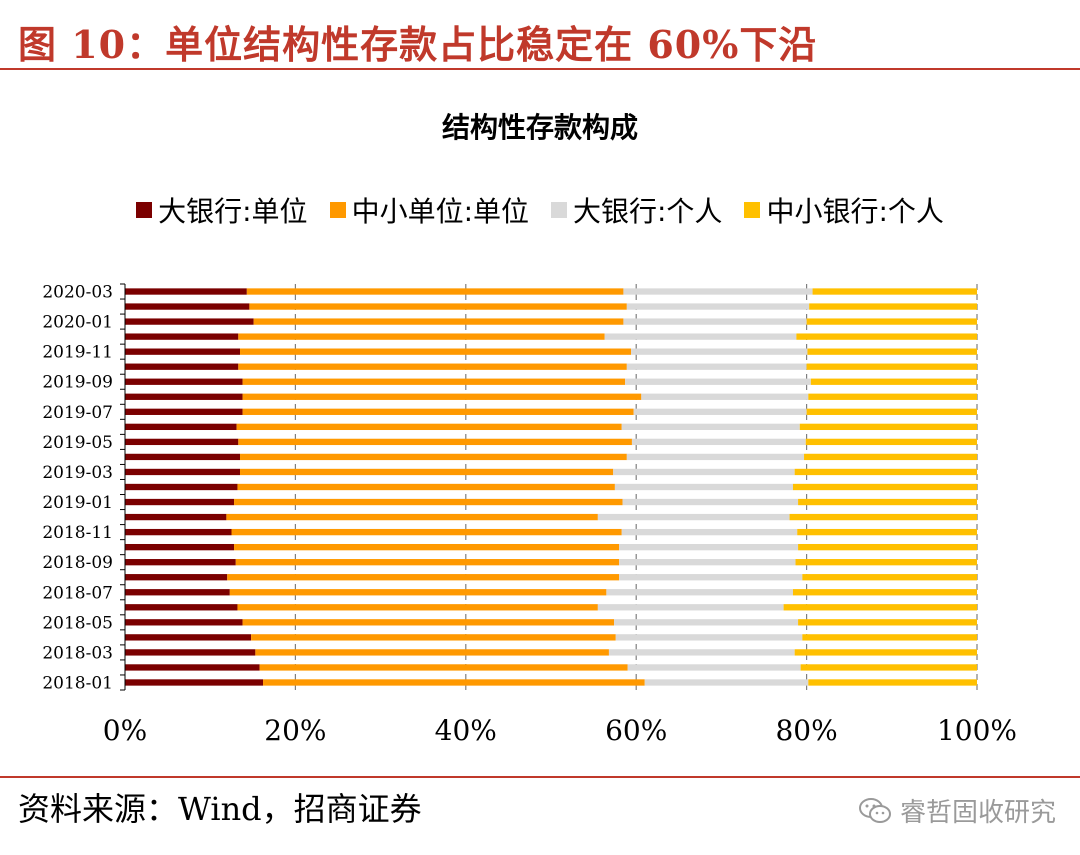 This screenshot has height=855, width=1080. I want to click on x-tick-label: 40%, so click(466, 730).